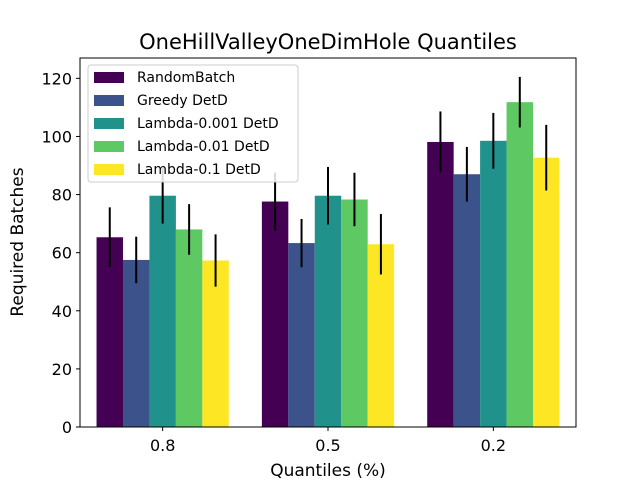 The width and height of the screenshot is (640, 480). Describe the element at coordinates (328, 470) in the screenshot. I see `x-axis-label: Quantiles (%)` at that location.